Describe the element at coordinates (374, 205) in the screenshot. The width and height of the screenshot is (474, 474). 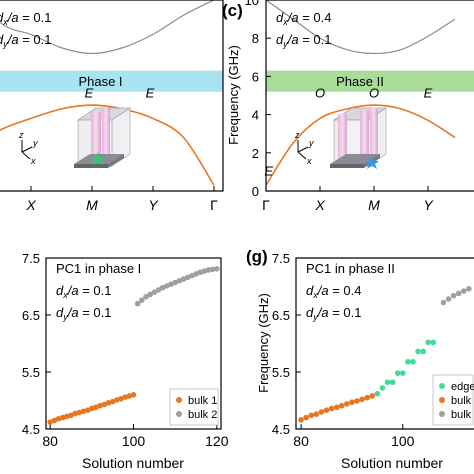
I see `panel-c-x-tick-label-2: M` at that location.